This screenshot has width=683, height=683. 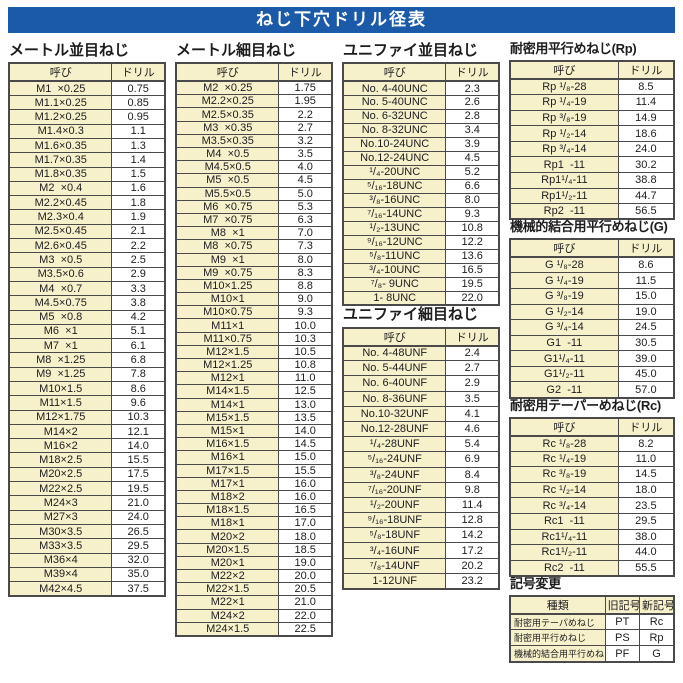 I want to click on thread-name: M22×2, so click(x=227, y=576).